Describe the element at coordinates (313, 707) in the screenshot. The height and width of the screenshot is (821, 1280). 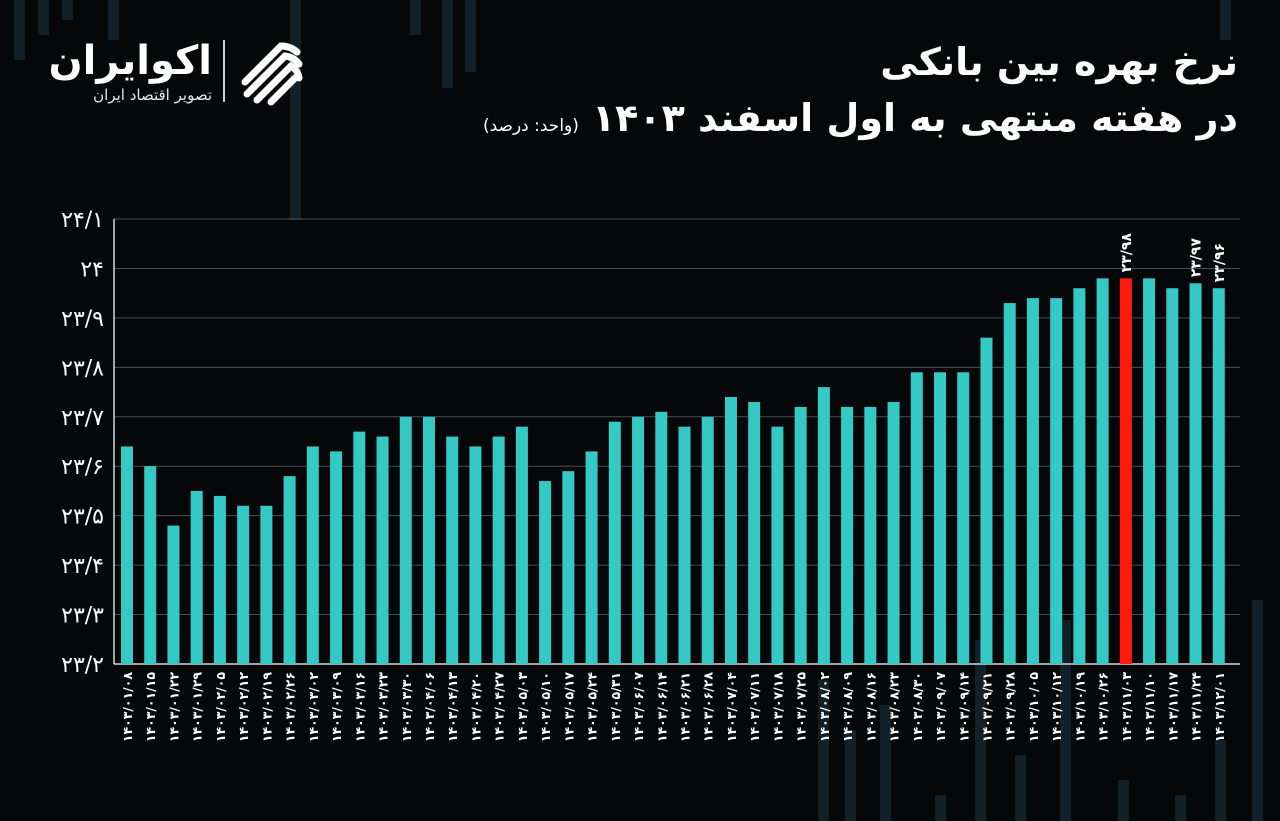
I see `x-tick-label: ۱۴۰۳/۰۳/۰۲` at that location.